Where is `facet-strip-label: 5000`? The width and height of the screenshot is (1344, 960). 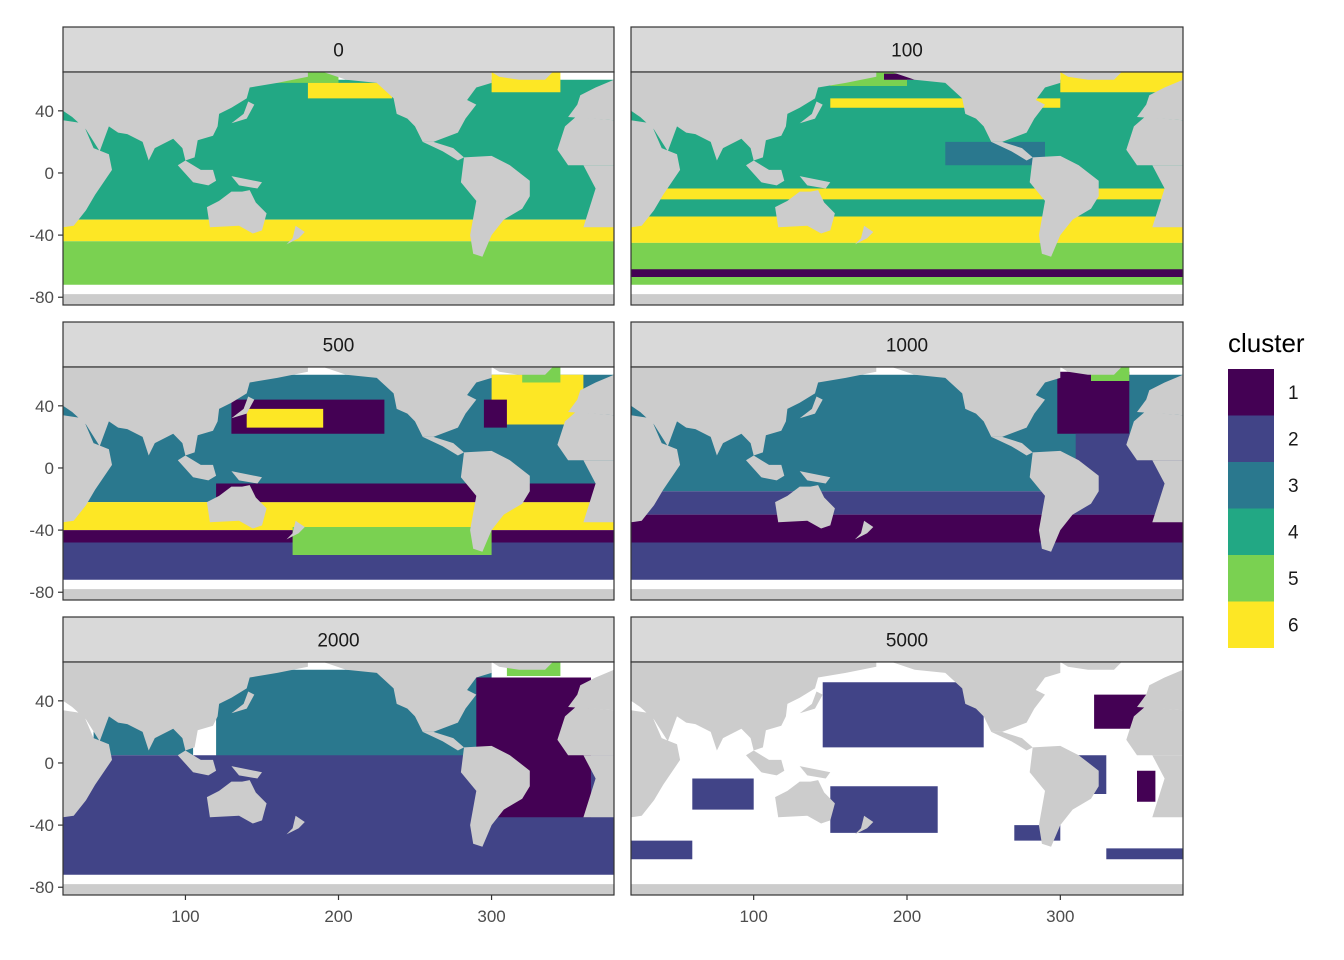
facet-strip-label: 5000 is located at coordinates (907, 641).